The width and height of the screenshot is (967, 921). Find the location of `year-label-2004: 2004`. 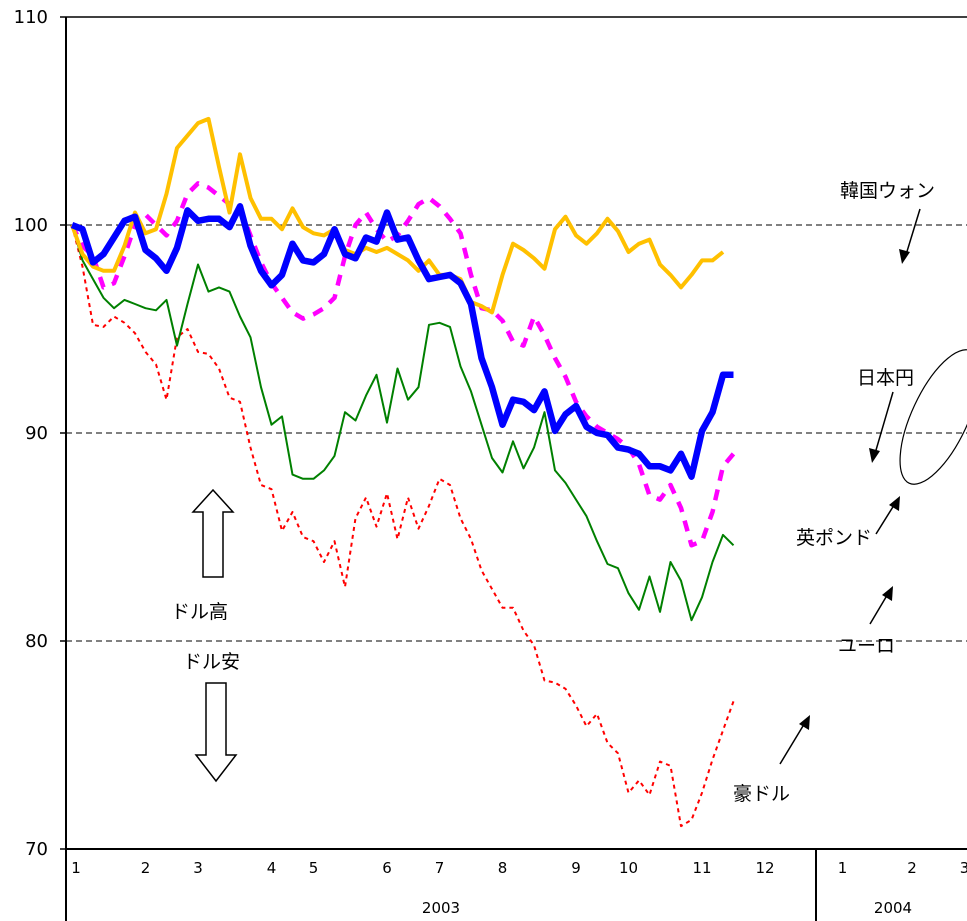

year-label-2004: 2004 is located at coordinates (893, 908).